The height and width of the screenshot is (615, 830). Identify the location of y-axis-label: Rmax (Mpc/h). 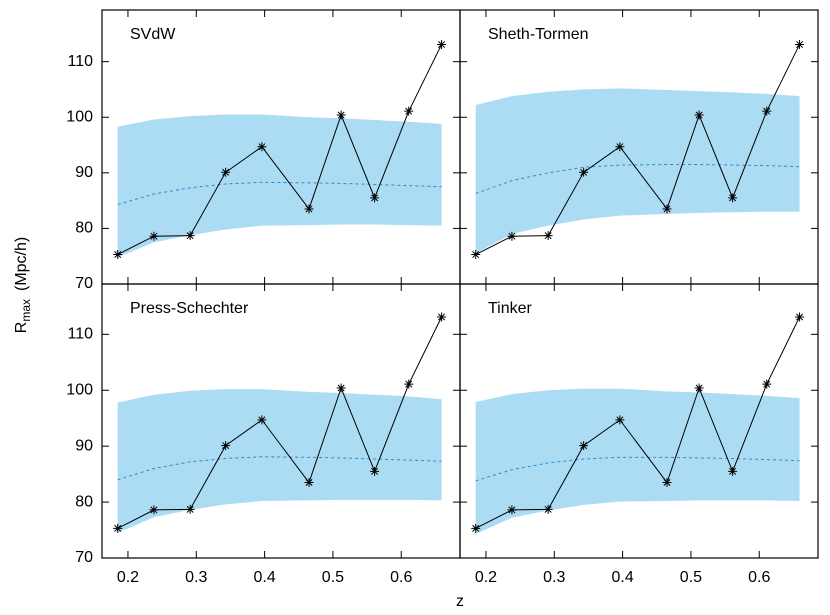
(23, 285).